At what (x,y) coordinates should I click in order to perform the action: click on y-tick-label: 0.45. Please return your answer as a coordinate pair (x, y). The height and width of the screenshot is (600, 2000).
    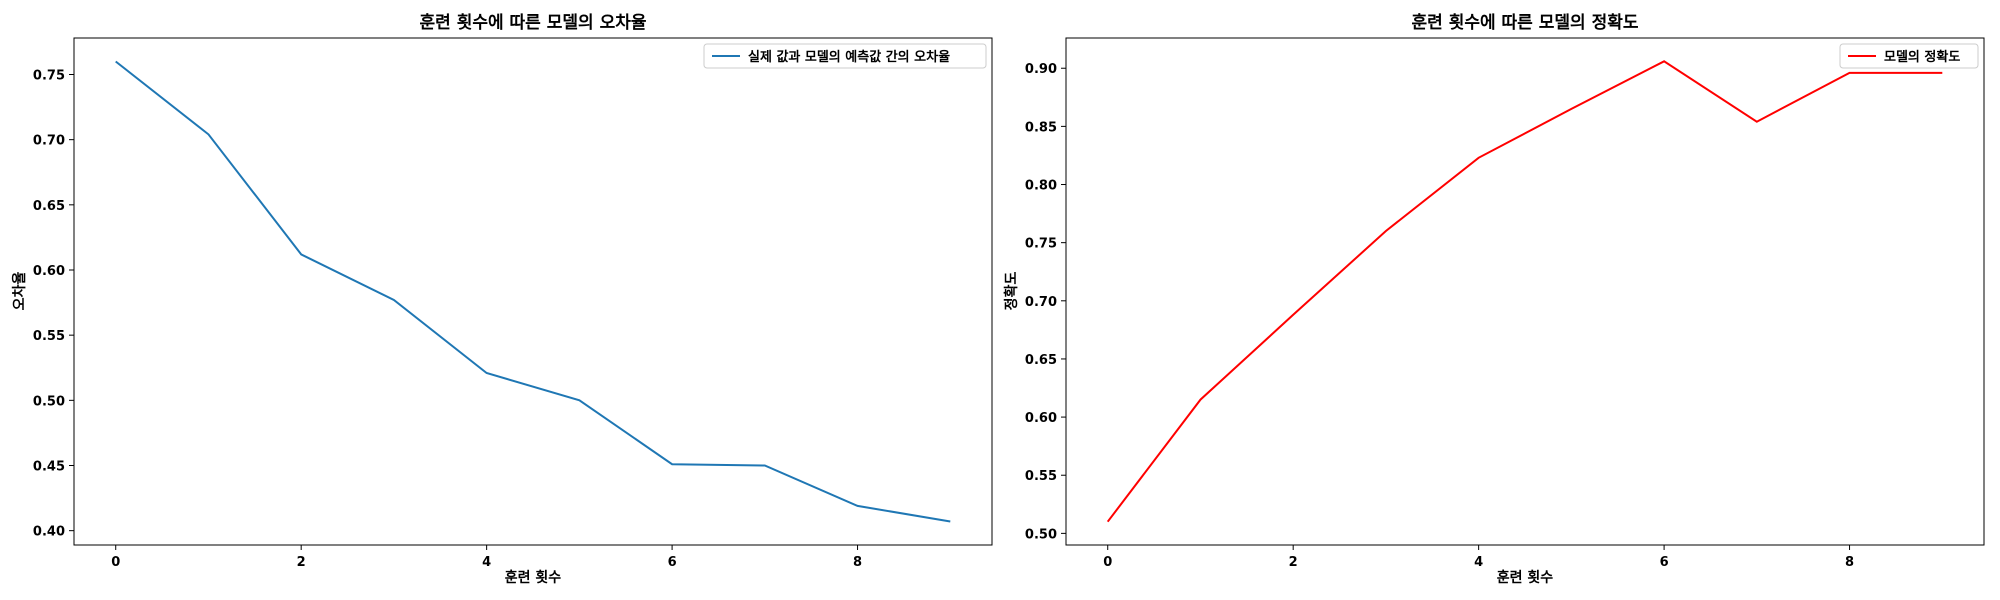
    Looking at the image, I should click on (49, 466).